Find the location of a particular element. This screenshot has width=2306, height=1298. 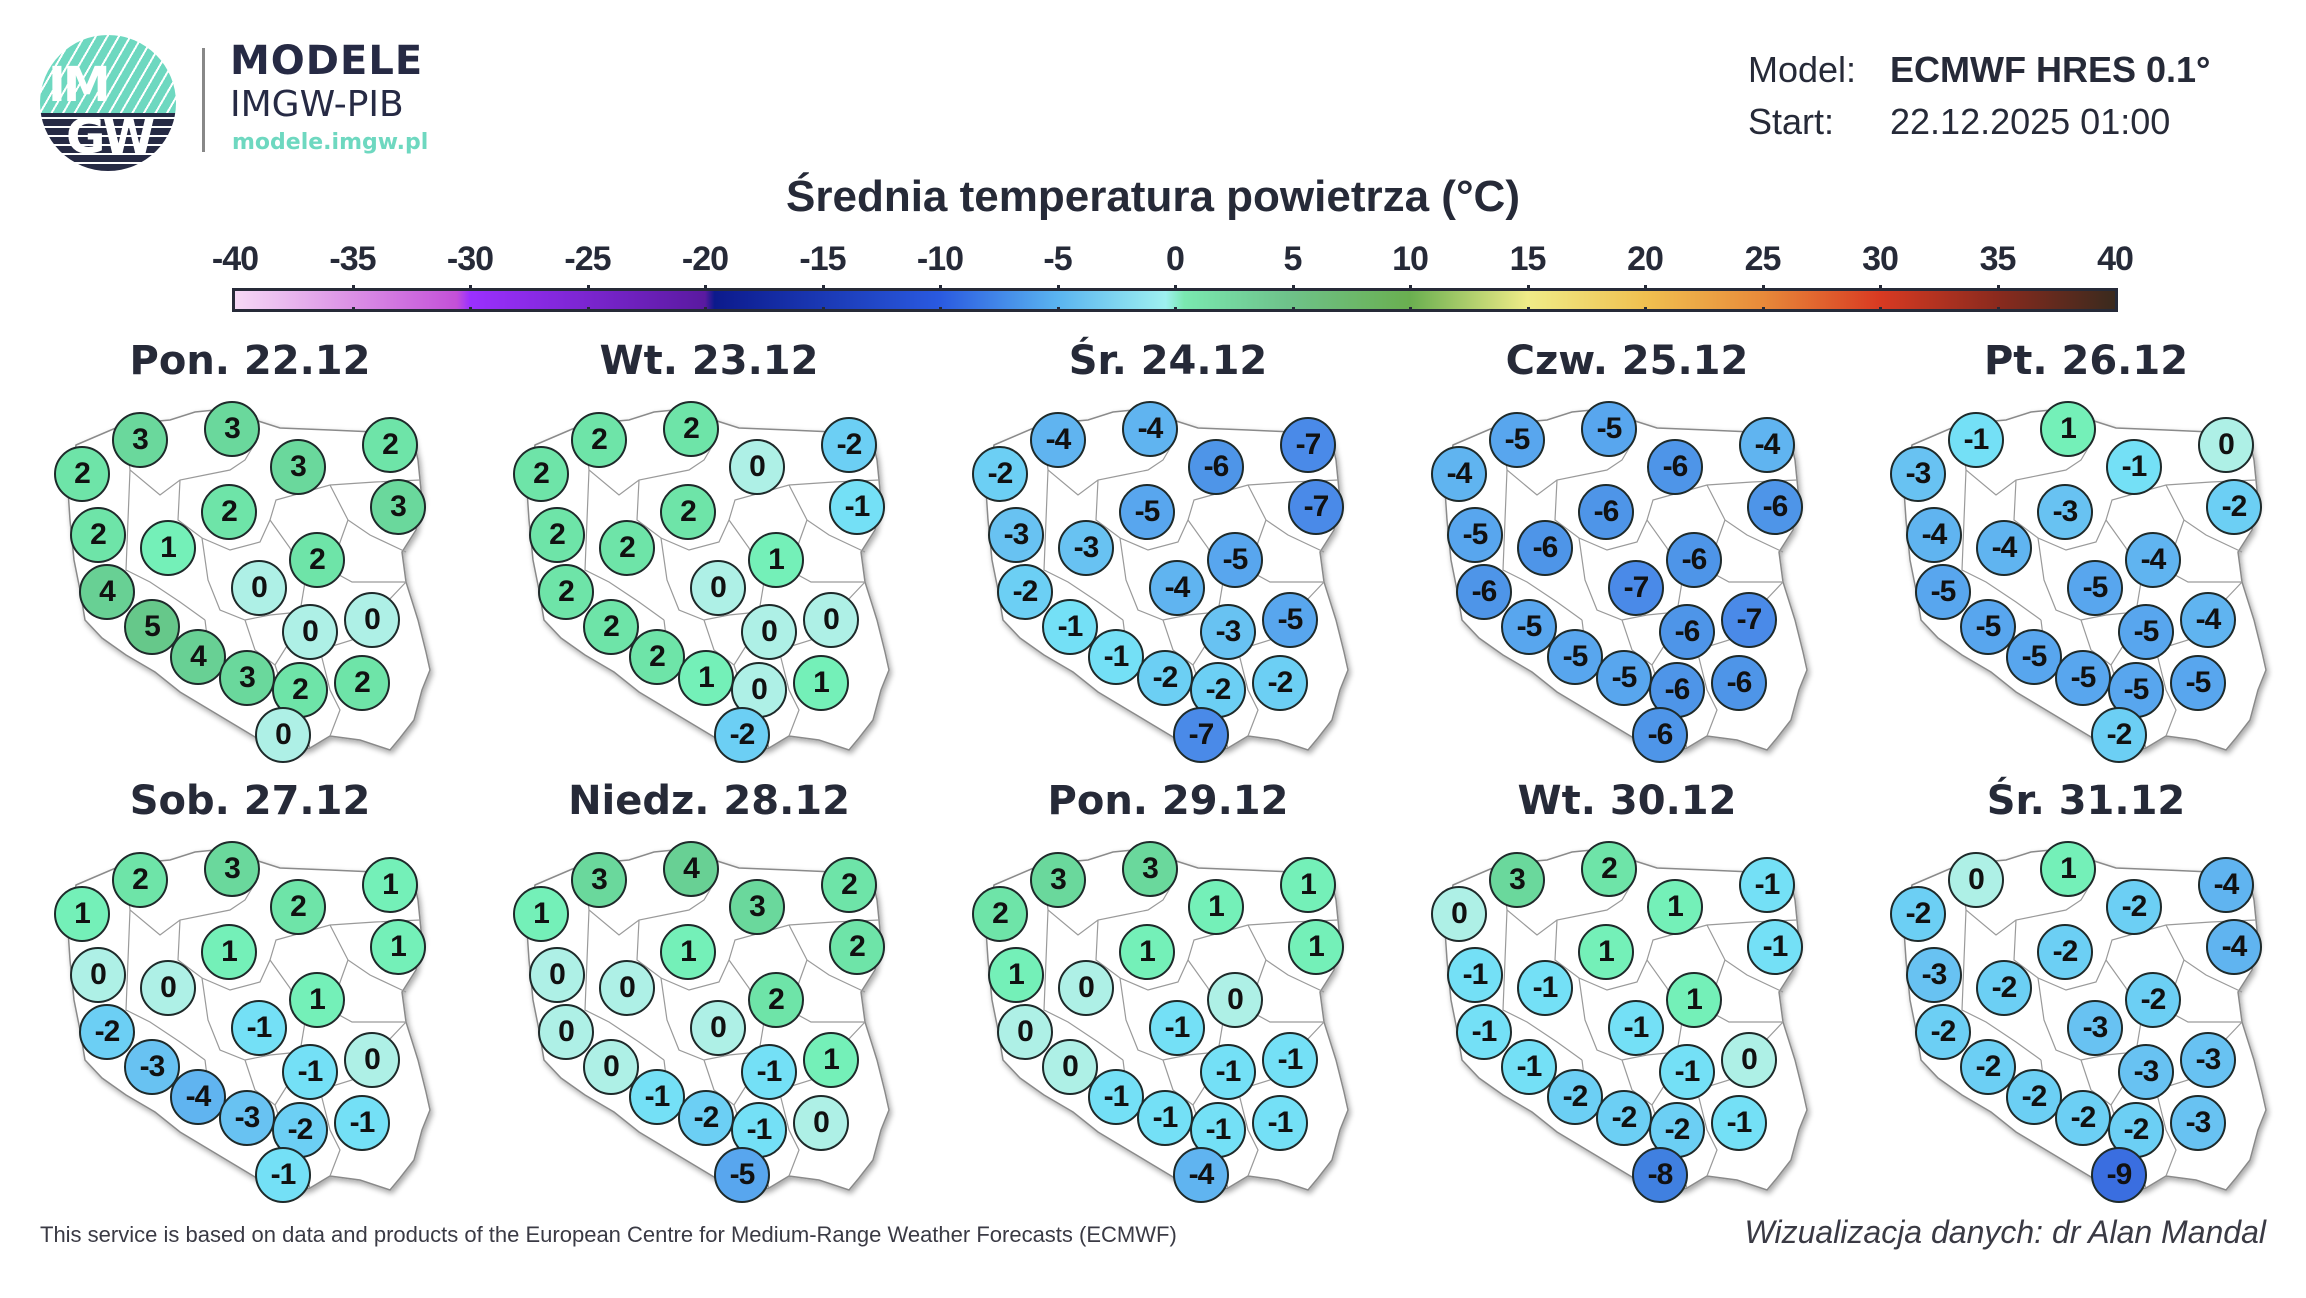

day-title: Pt. 26.12 is located at coordinates (2086, 361).